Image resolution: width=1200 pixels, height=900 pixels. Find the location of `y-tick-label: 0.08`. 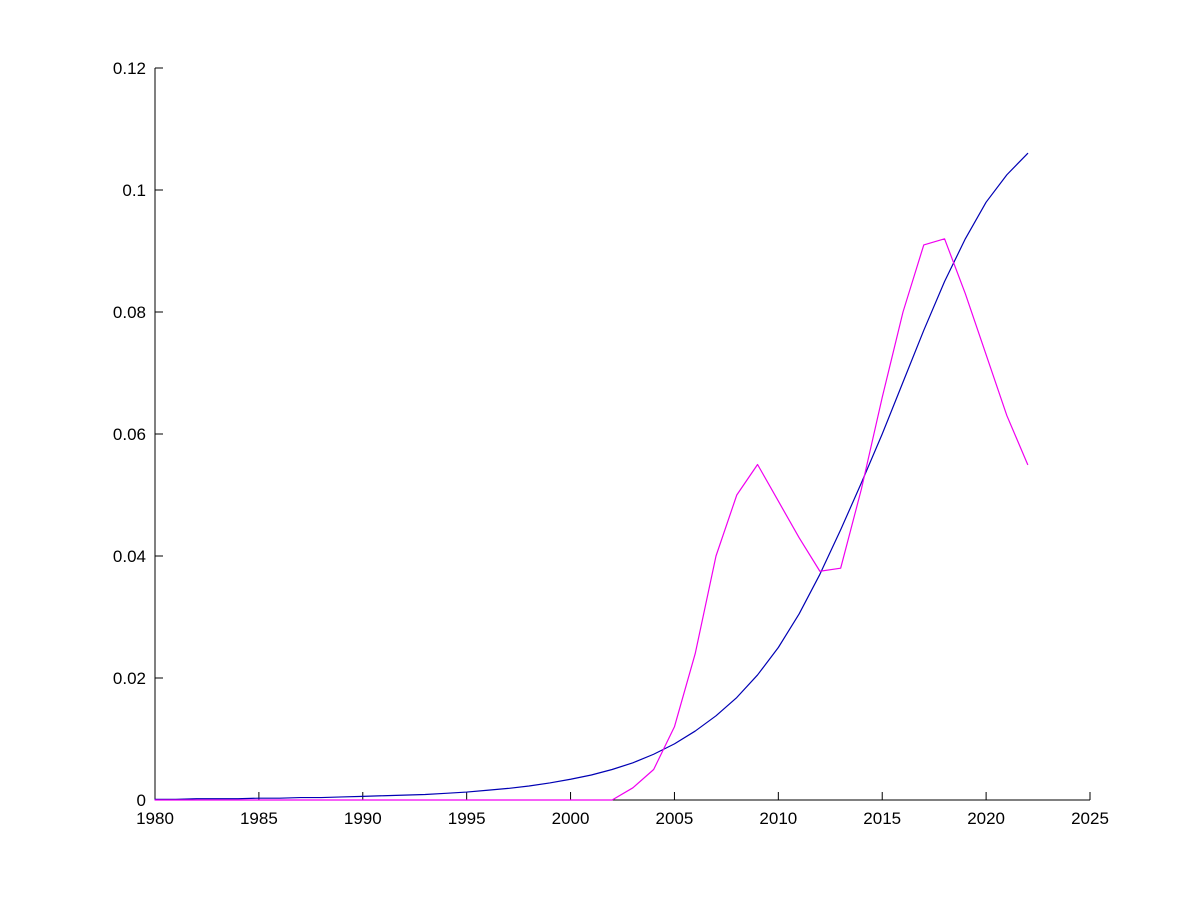

y-tick-label: 0.08 is located at coordinates (129, 312).